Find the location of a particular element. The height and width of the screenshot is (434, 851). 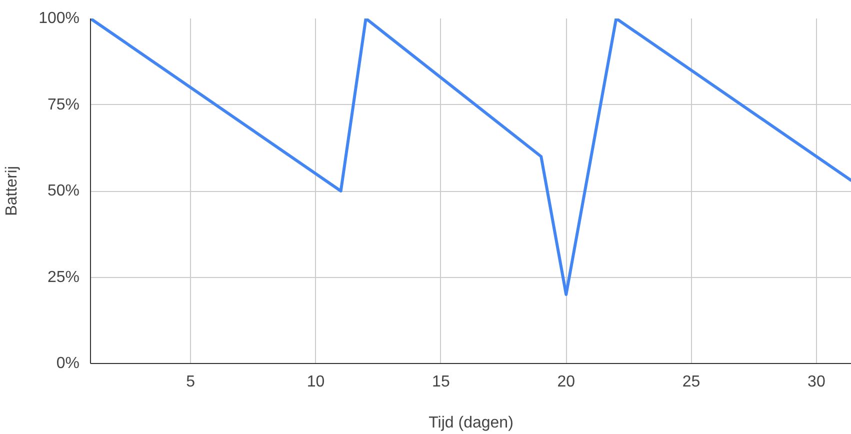

x-tick-label: 15 is located at coordinates (441, 382).